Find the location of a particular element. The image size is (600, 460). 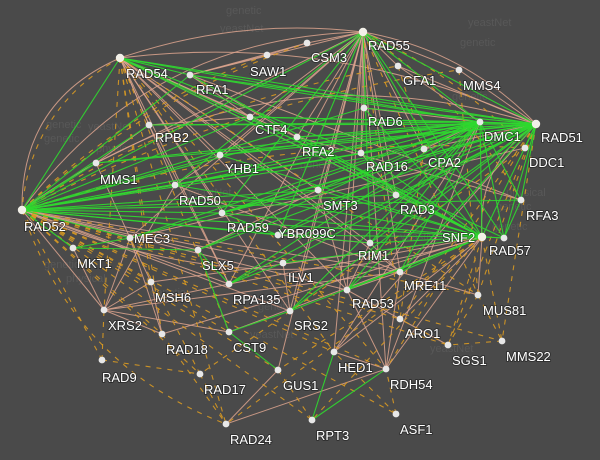

graph-node-gus1 is located at coordinates (278, 370).